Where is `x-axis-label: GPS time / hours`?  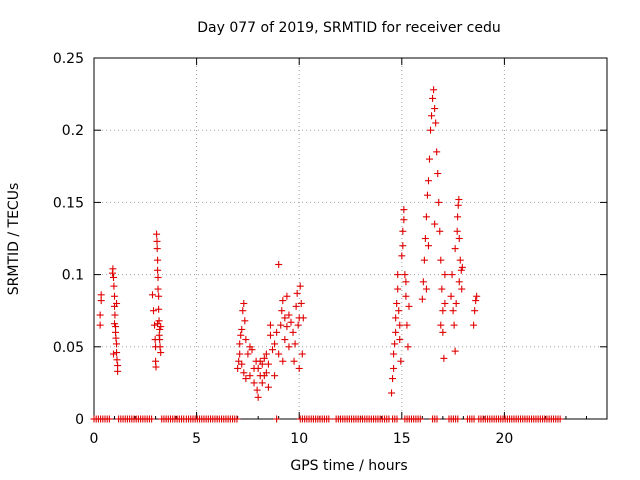 x-axis-label: GPS time / hours is located at coordinates (348, 466).